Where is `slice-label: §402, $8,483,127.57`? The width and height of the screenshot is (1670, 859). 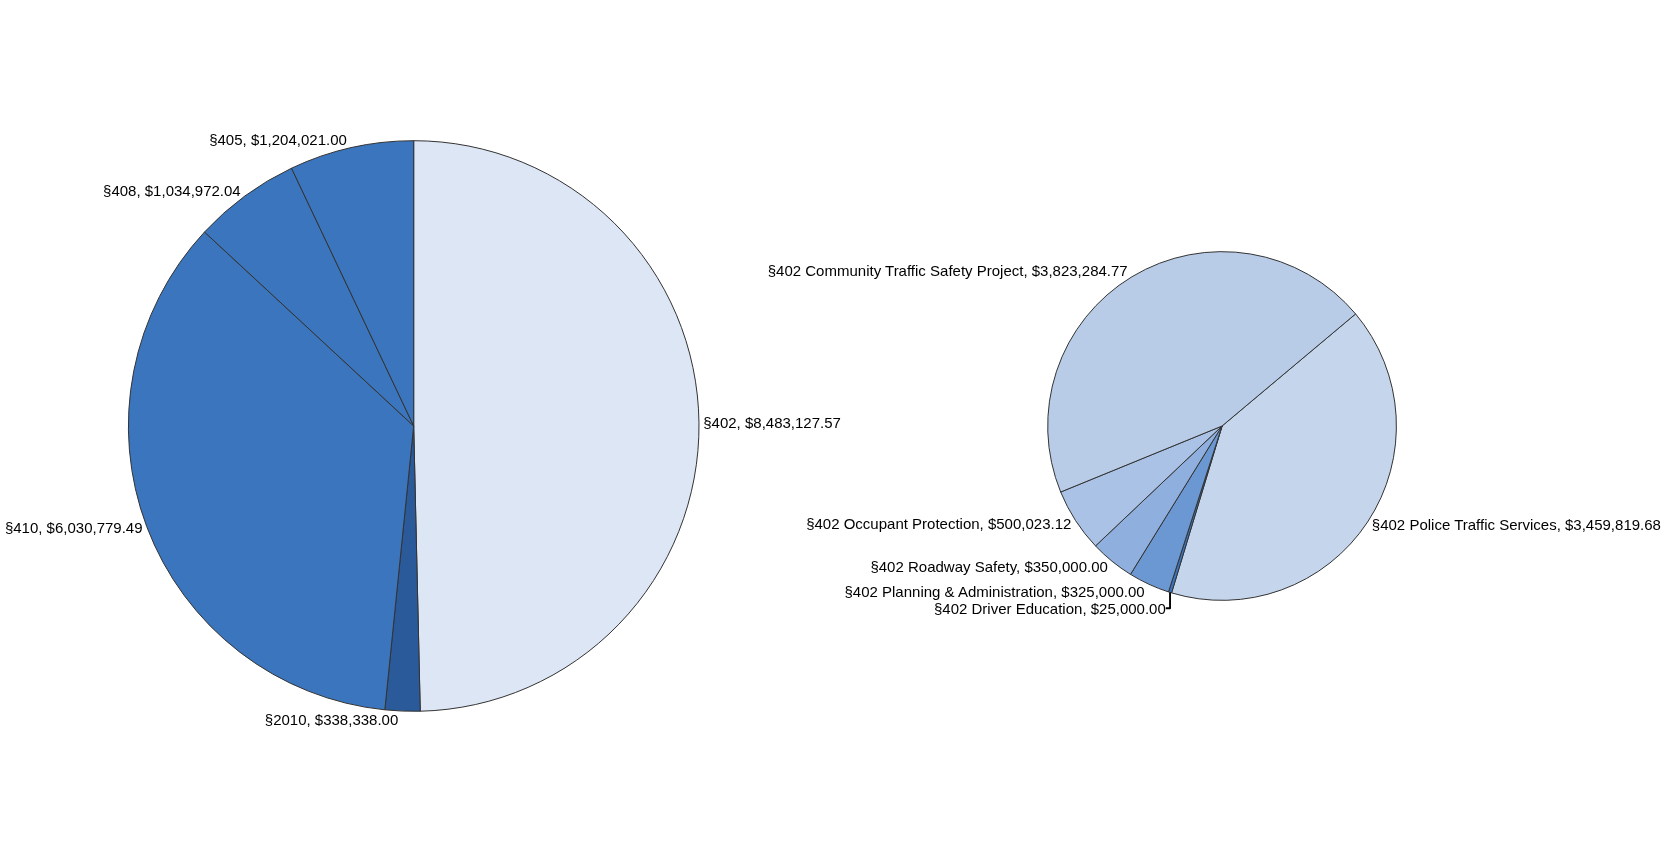 slice-label: §402, $8,483,127.57 is located at coordinates (772, 423).